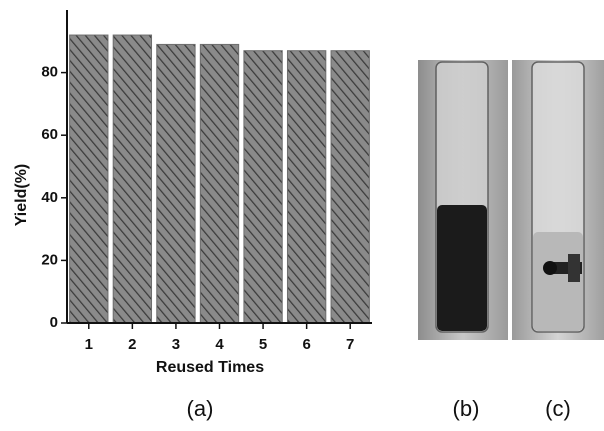 The width and height of the screenshot is (604, 431). I want to click on panel-label: (b), so click(466, 408).